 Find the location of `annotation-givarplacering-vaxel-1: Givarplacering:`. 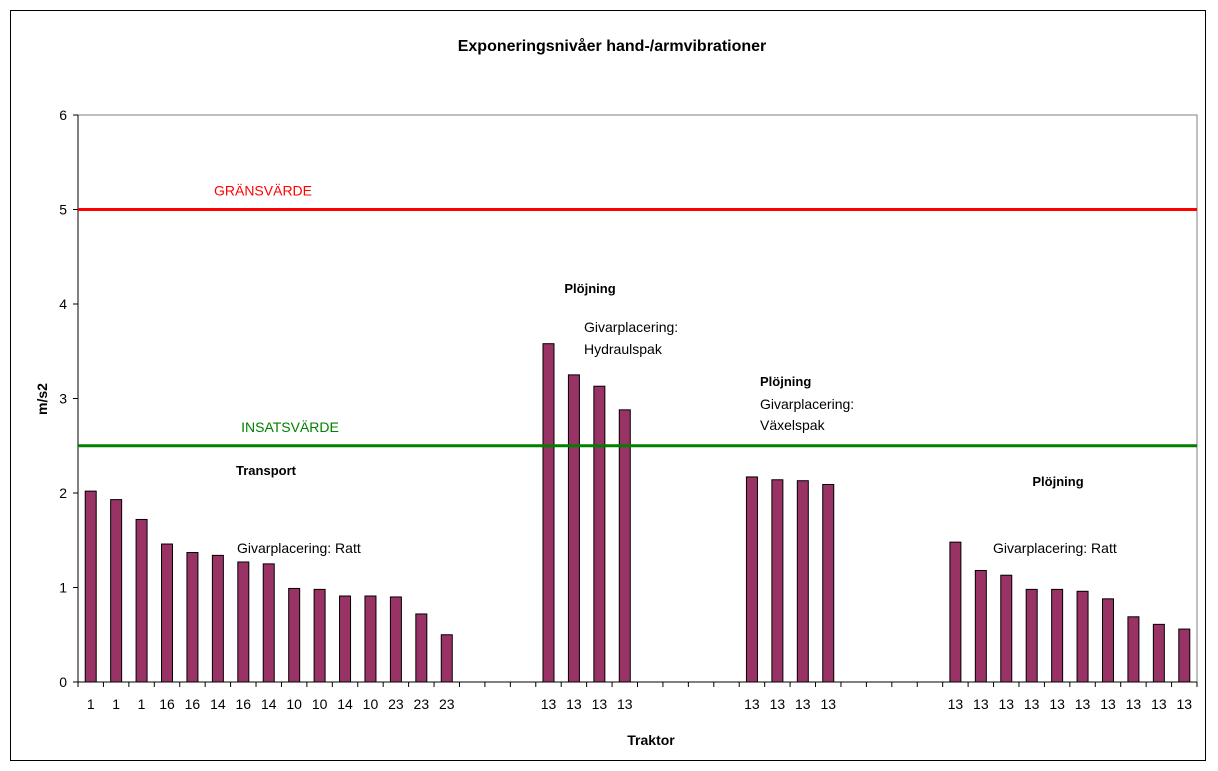

annotation-givarplacering-vaxel-1: Givarplacering: is located at coordinates (807, 404).